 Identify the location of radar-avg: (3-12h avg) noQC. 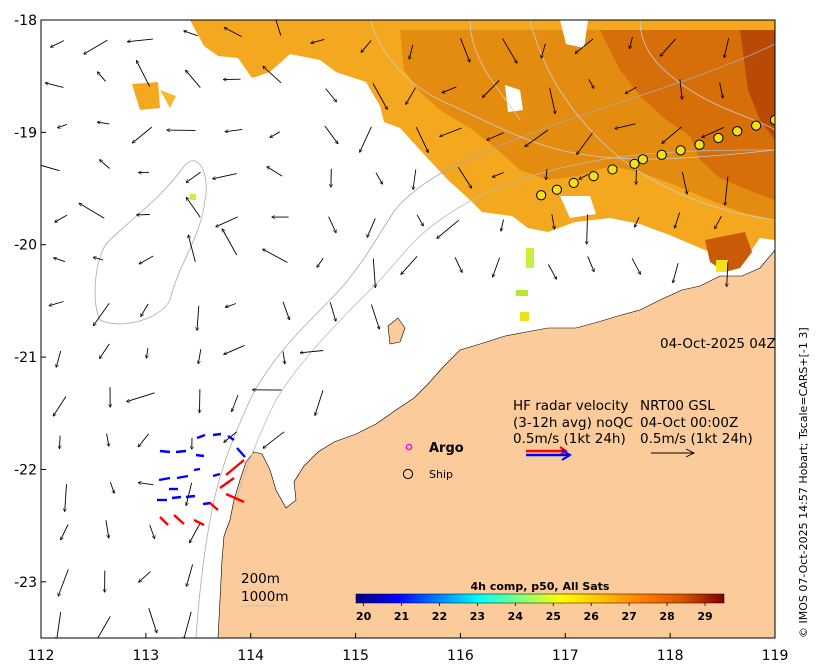
(573, 423).